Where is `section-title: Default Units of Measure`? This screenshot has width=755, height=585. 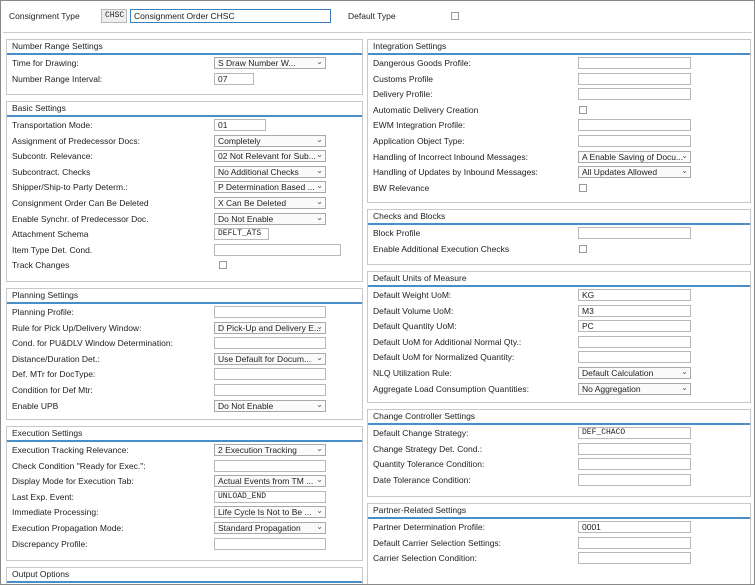 section-title: Default Units of Measure is located at coordinates (420, 278).